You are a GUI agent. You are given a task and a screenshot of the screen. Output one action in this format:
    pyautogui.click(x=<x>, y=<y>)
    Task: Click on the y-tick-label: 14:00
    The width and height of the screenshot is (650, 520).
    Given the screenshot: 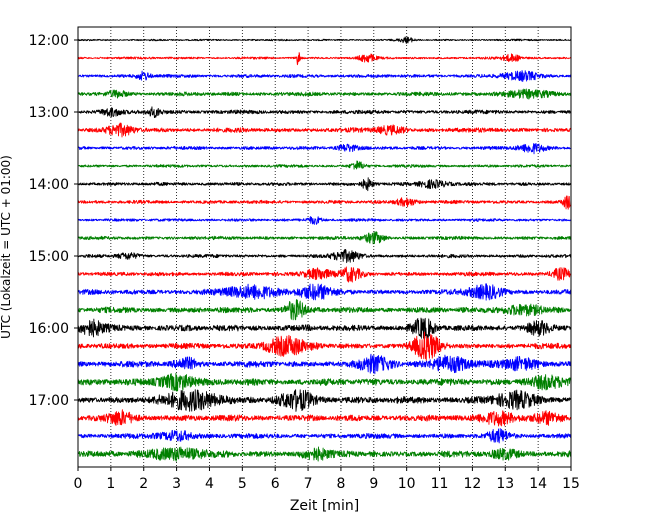 What is the action you would take?
    pyautogui.click(x=49, y=185)
    